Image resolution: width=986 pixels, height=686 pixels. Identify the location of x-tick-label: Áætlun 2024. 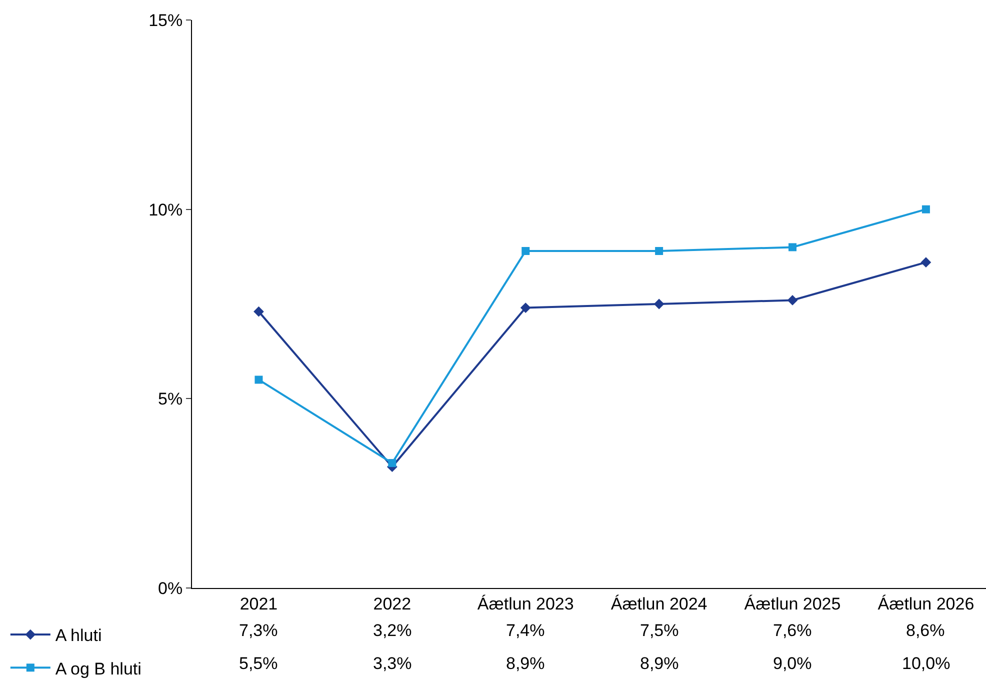
(659, 604).